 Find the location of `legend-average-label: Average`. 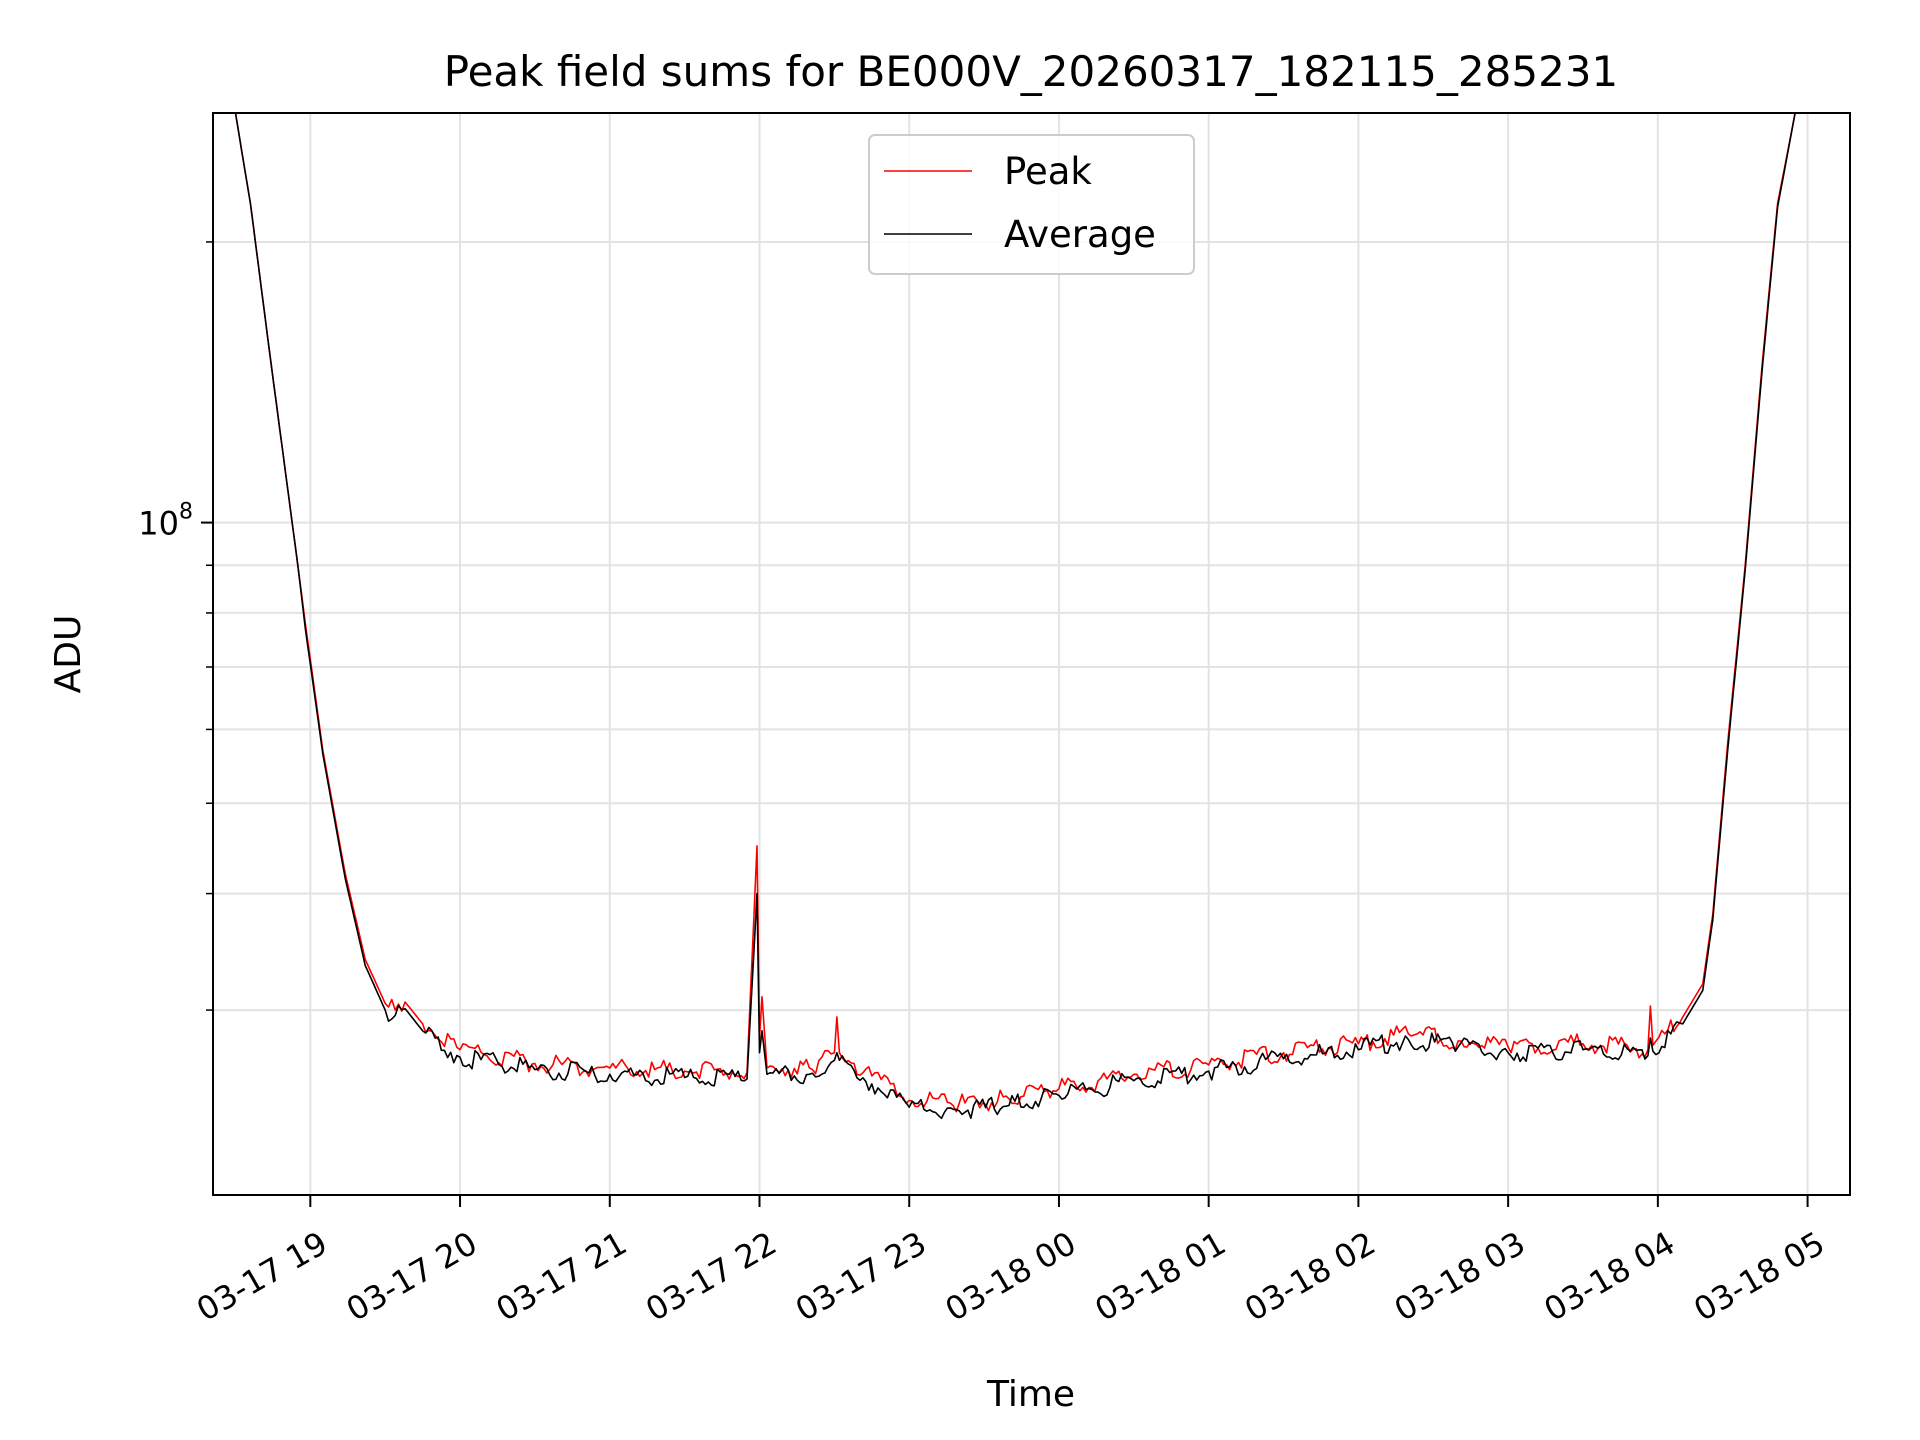

legend-average-label: Average is located at coordinates (1080, 234).